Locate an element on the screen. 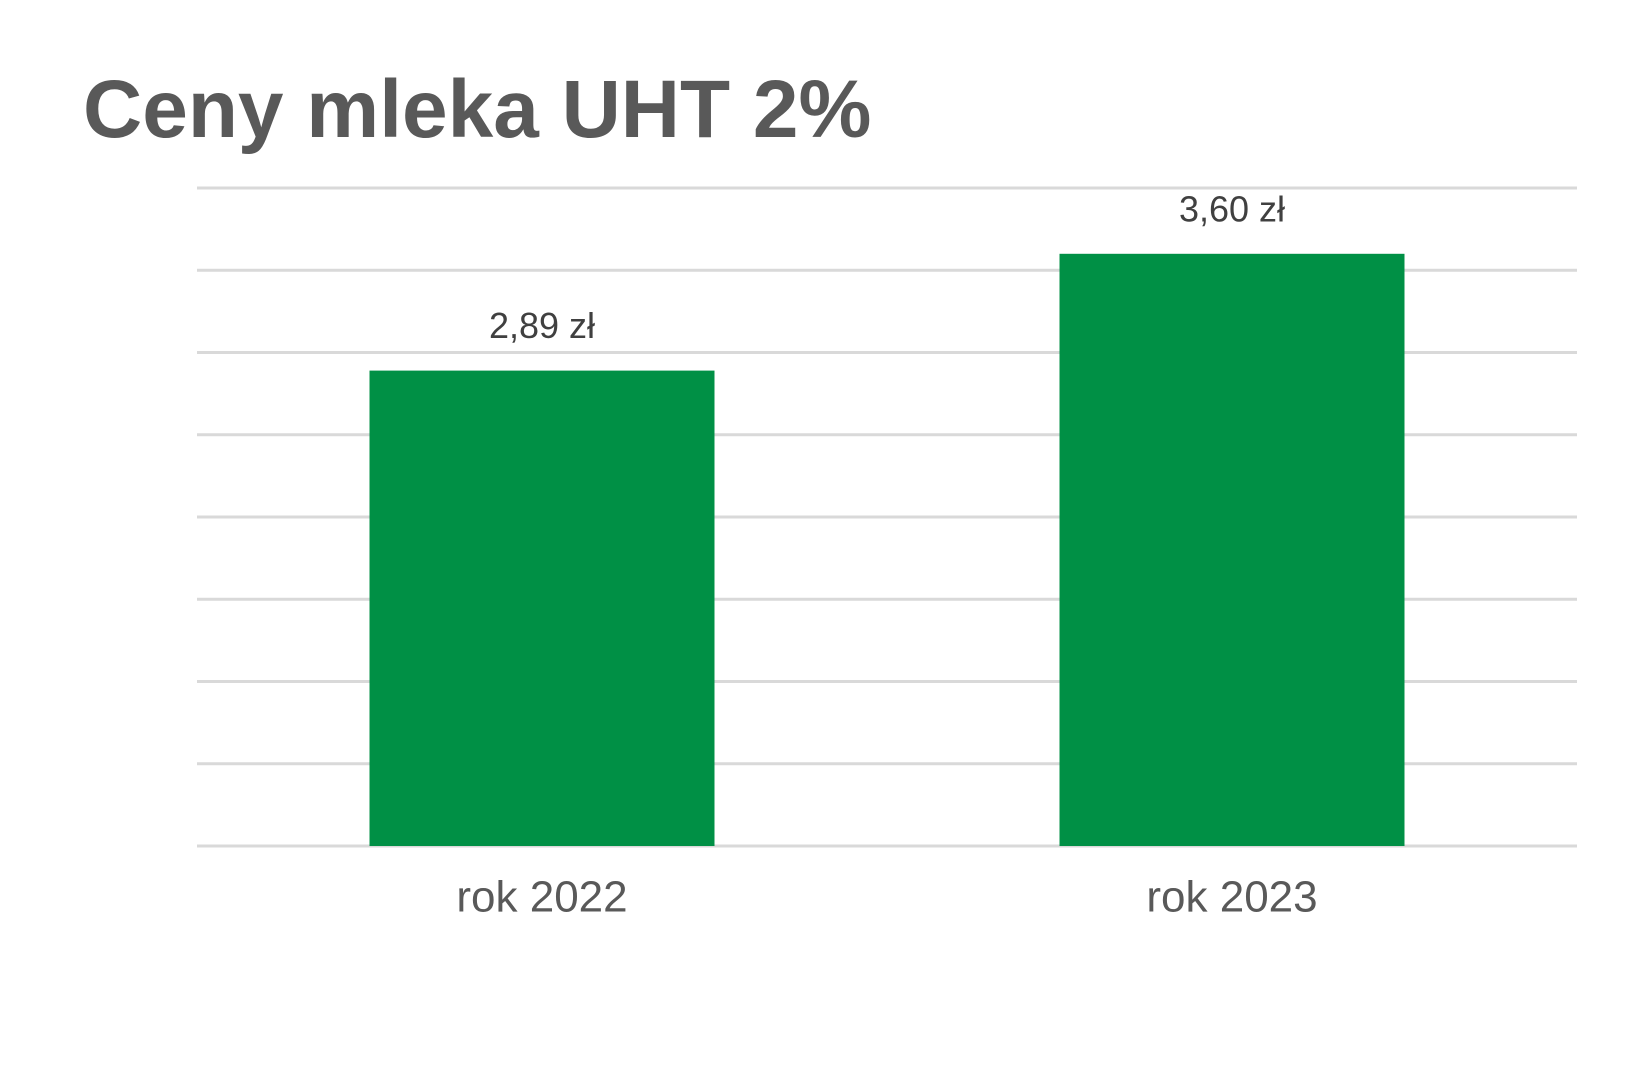 Image resolution: width=1650 pixels, height=1090 pixels. x-tick-label: rok 2022 is located at coordinates (541, 897).